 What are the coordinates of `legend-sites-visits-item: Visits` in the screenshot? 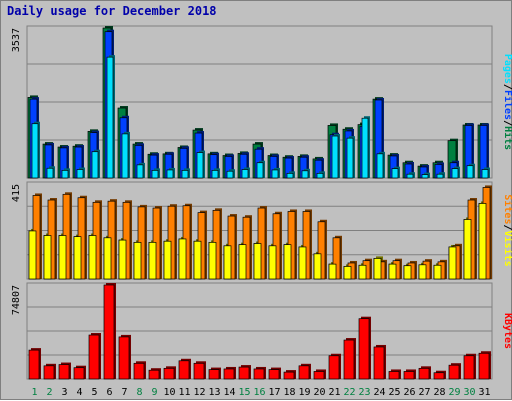 It's located at (507, 249).